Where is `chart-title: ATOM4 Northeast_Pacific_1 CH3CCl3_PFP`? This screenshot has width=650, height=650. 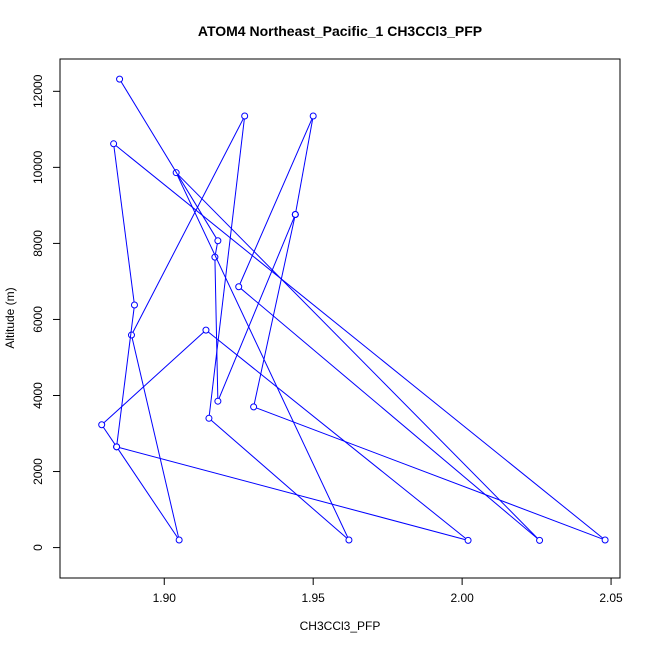
chart-title: ATOM4 Northeast_Pacific_1 CH3CCl3_PFP is located at coordinates (340, 31).